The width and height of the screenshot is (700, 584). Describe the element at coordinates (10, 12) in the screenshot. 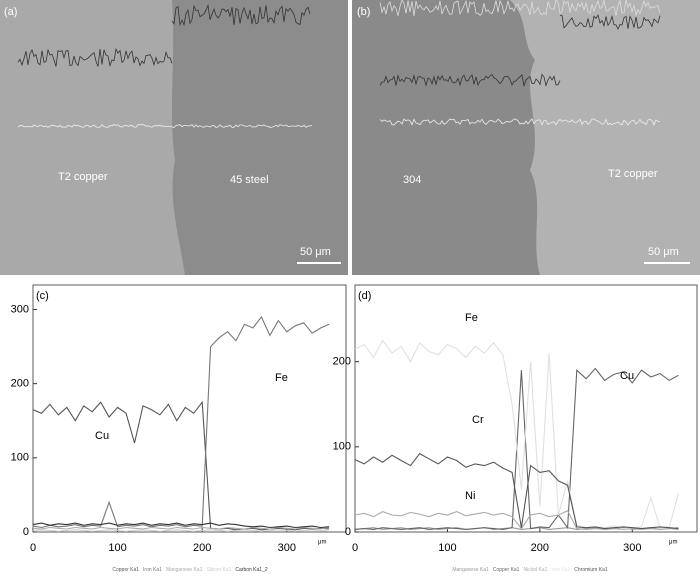

I see `panel-label: (a)` at that location.